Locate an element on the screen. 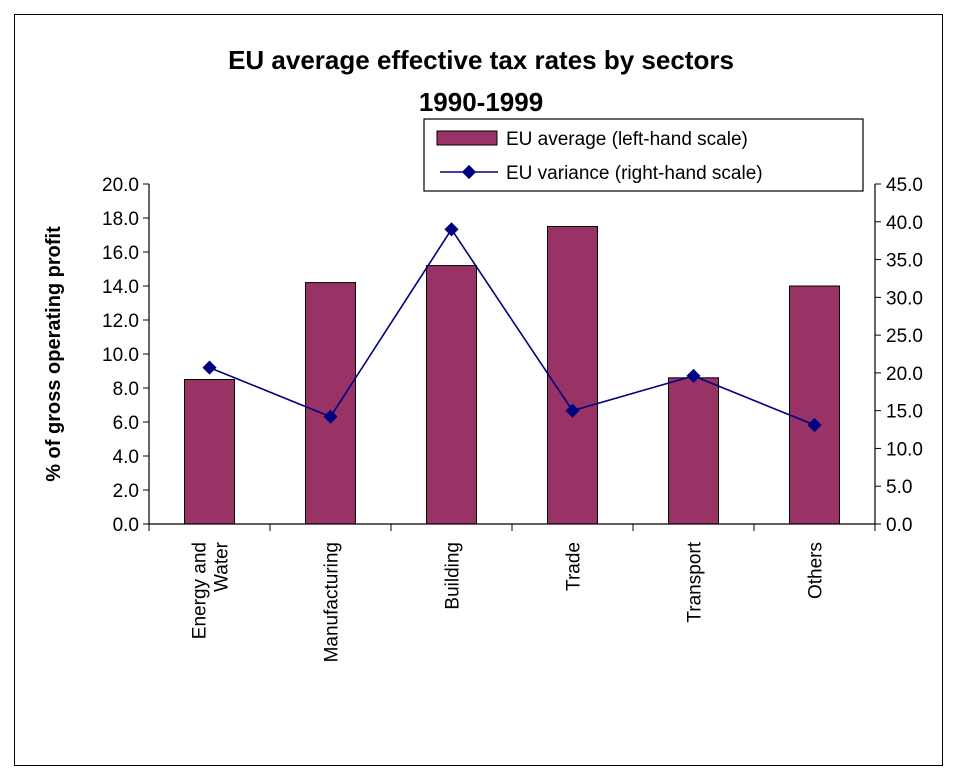 This screenshot has width=959, height=780. category-label: Building is located at coordinates (453, 576).